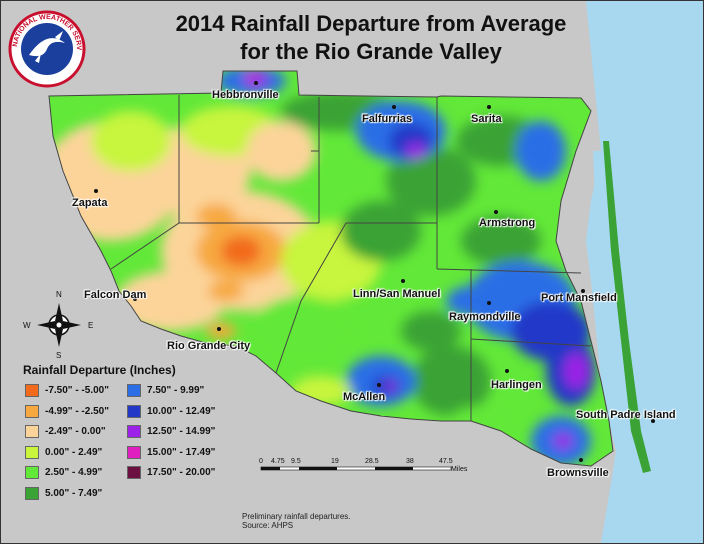  Describe the element at coordinates (90, 203) in the screenshot. I see `city-label-zapata: Zapata` at that location.